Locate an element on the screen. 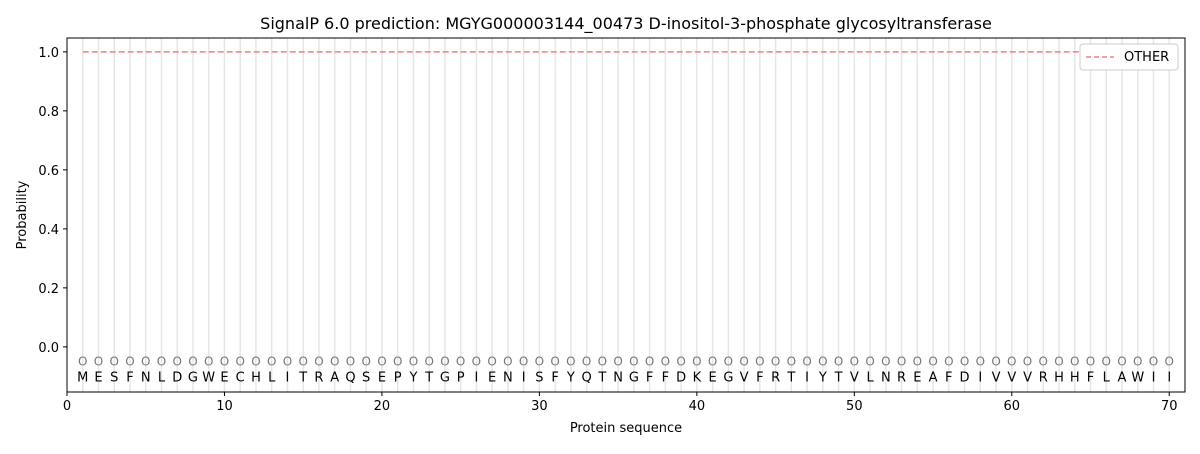 Image resolution: width=1200 pixels, height=454 pixels. residue-letter: S is located at coordinates (539, 377).